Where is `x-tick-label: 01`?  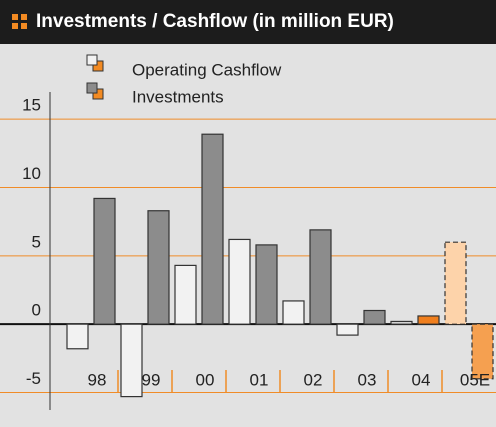
x-tick-label: 01 is located at coordinates (259, 379).